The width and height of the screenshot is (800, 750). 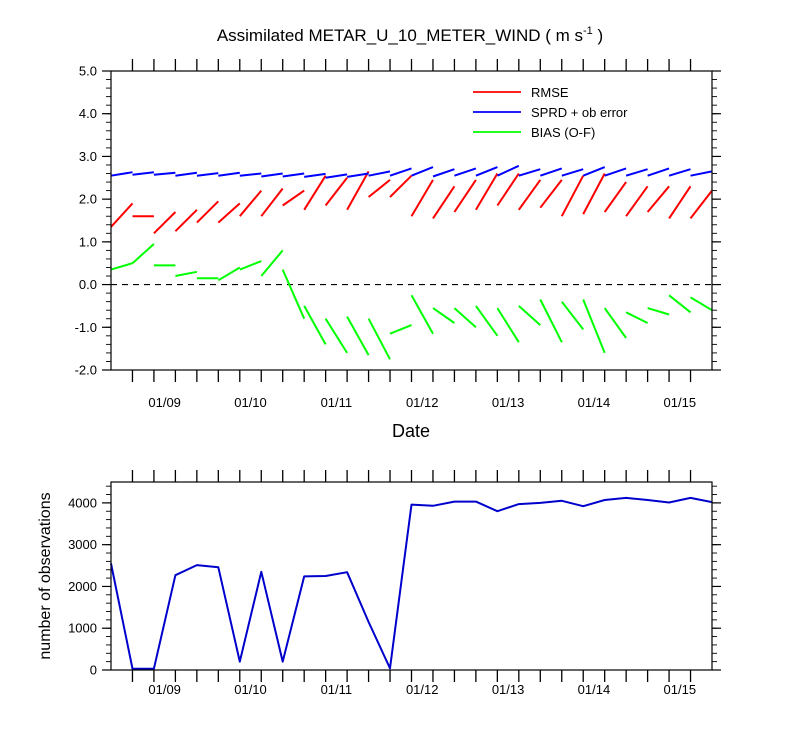 What do you see at coordinates (82, 586) in the screenshot?
I see `y-tick-label: 2000` at bounding box center [82, 586].